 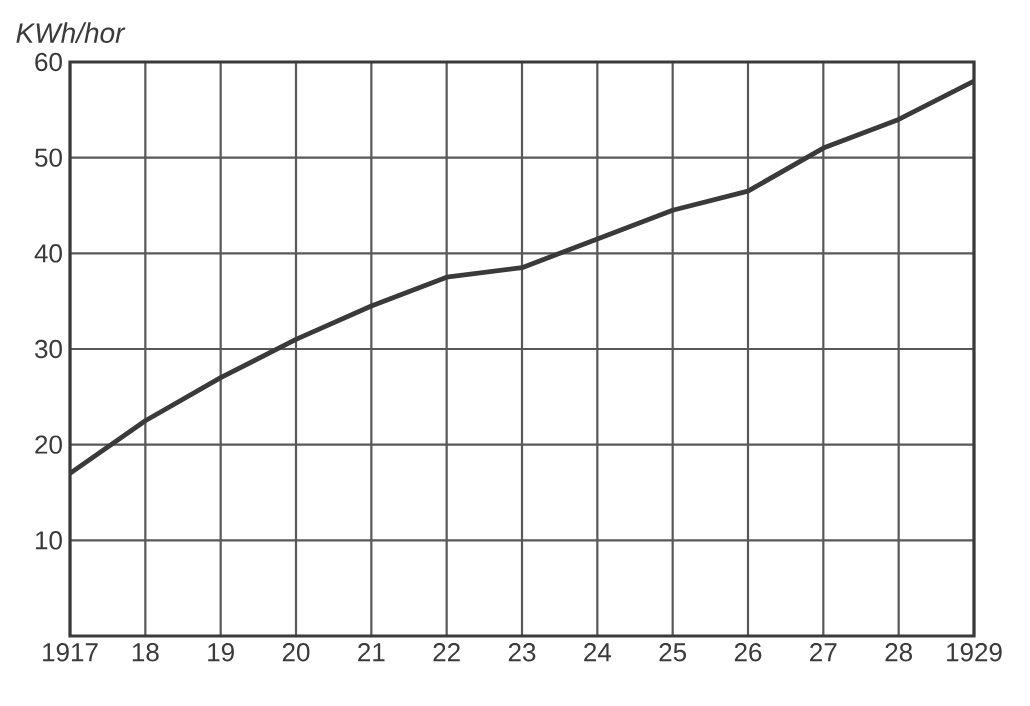 What do you see at coordinates (673, 652) in the screenshot?
I see `x-tick-label: 25` at bounding box center [673, 652].